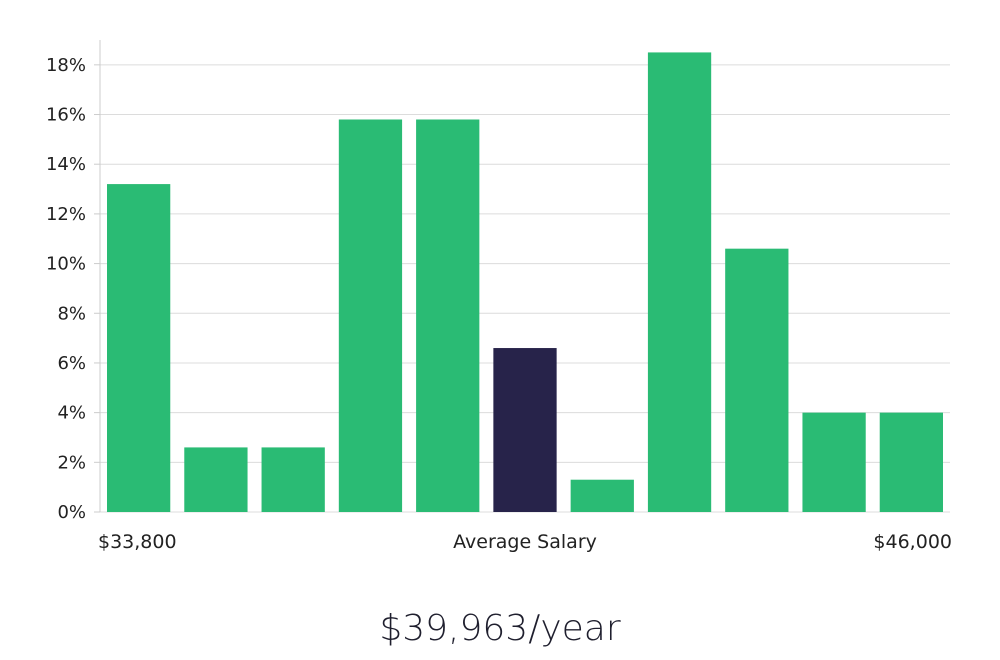  What do you see at coordinates (525, 542) in the screenshot?
I see `x-center-label: Average Salary` at bounding box center [525, 542].